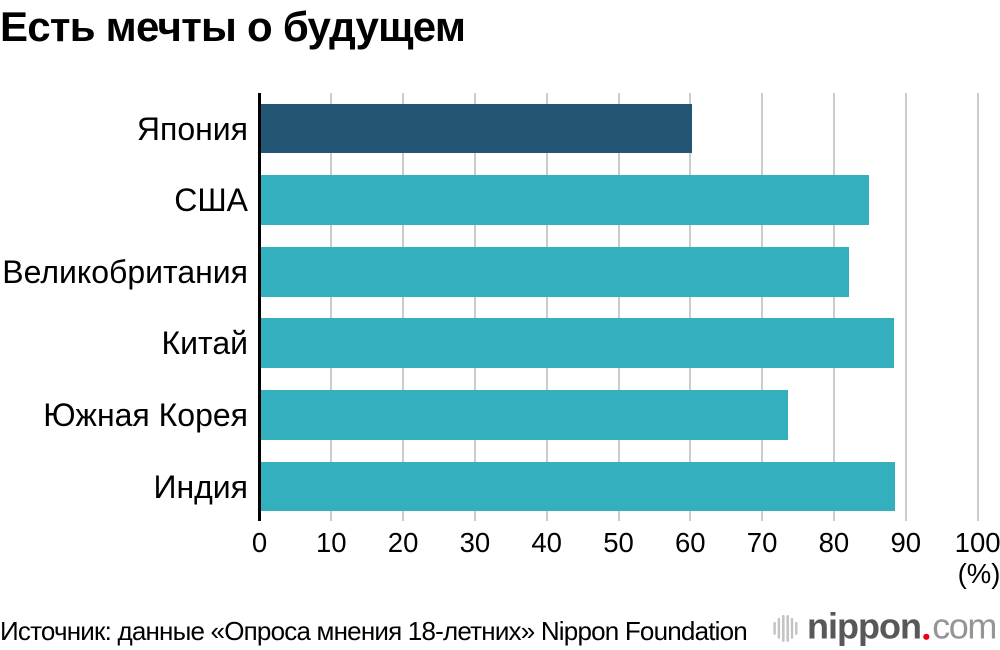  What do you see at coordinates (864, 625) in the screenshot?
I see `svg-text: nippon` at bounding box center [864, 625].